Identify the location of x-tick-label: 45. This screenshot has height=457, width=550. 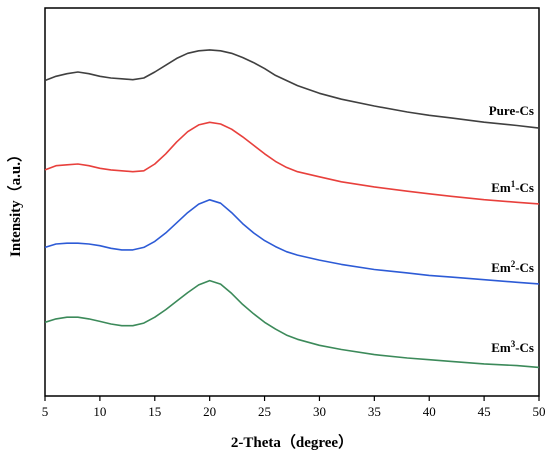
(484, 411).